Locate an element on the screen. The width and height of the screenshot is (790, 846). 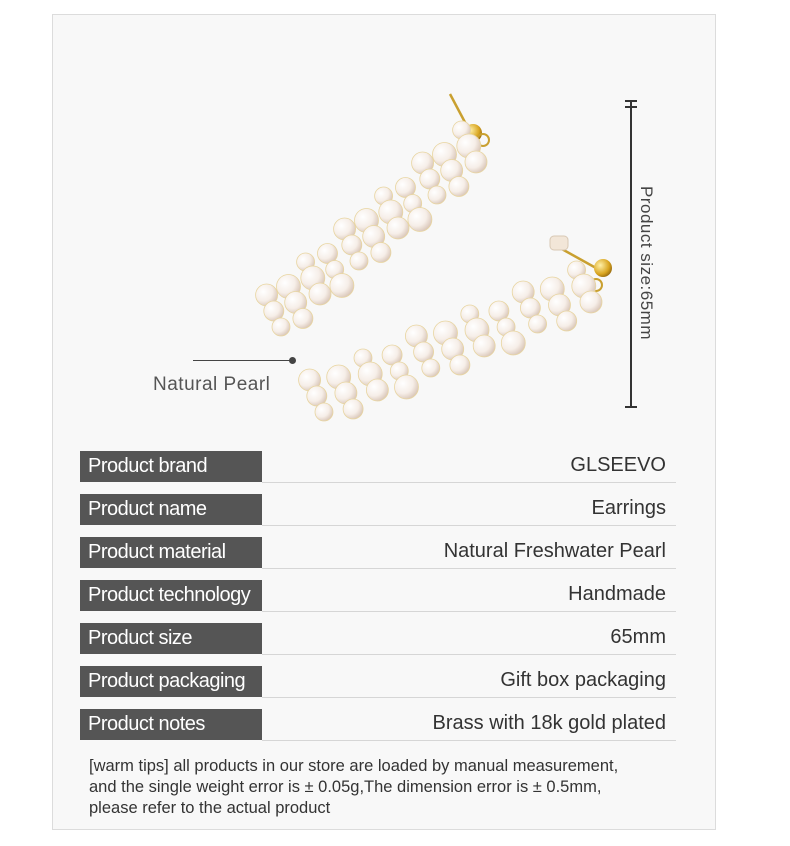
spec-value: Handmade is located at coordinates (617, 594).